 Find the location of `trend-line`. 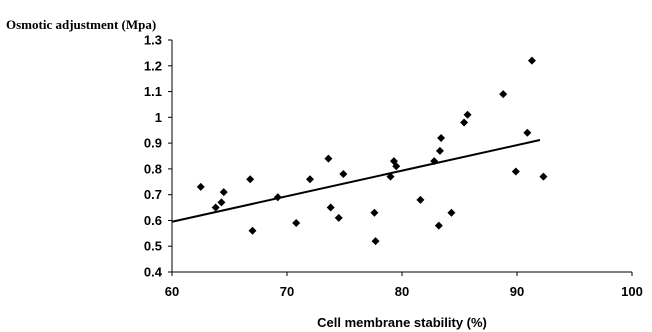

trend-line is located at coordinates (356, 181).